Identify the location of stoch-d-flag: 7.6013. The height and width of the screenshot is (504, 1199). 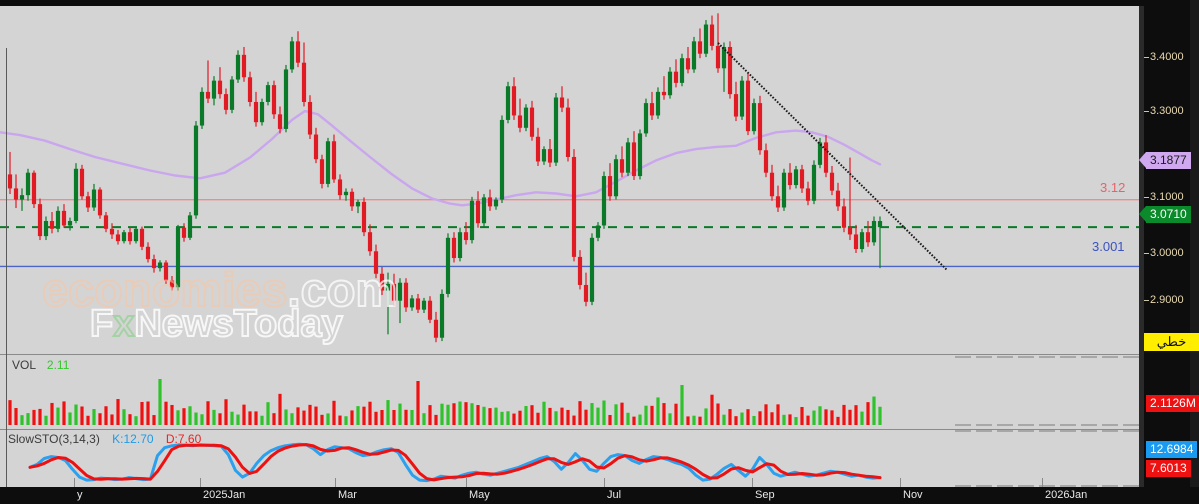
(1168, 468).